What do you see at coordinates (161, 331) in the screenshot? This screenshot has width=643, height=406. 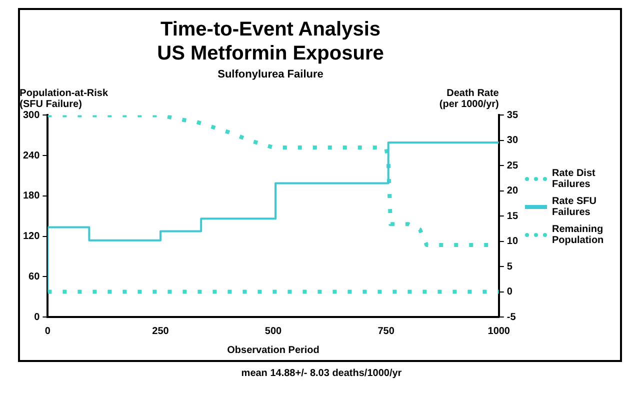 I see `x-tick-label: 250` at bounding box center [161, 331].